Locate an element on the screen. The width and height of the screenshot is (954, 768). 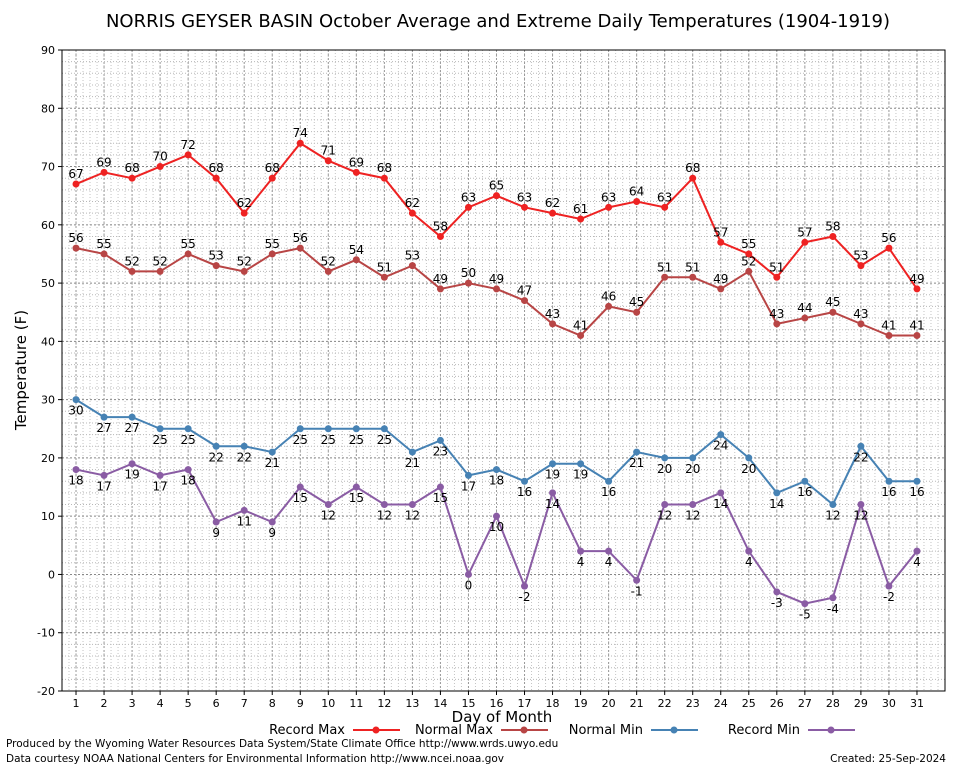
normal-max-data-label: 50 is located at coordinates (468, 273).